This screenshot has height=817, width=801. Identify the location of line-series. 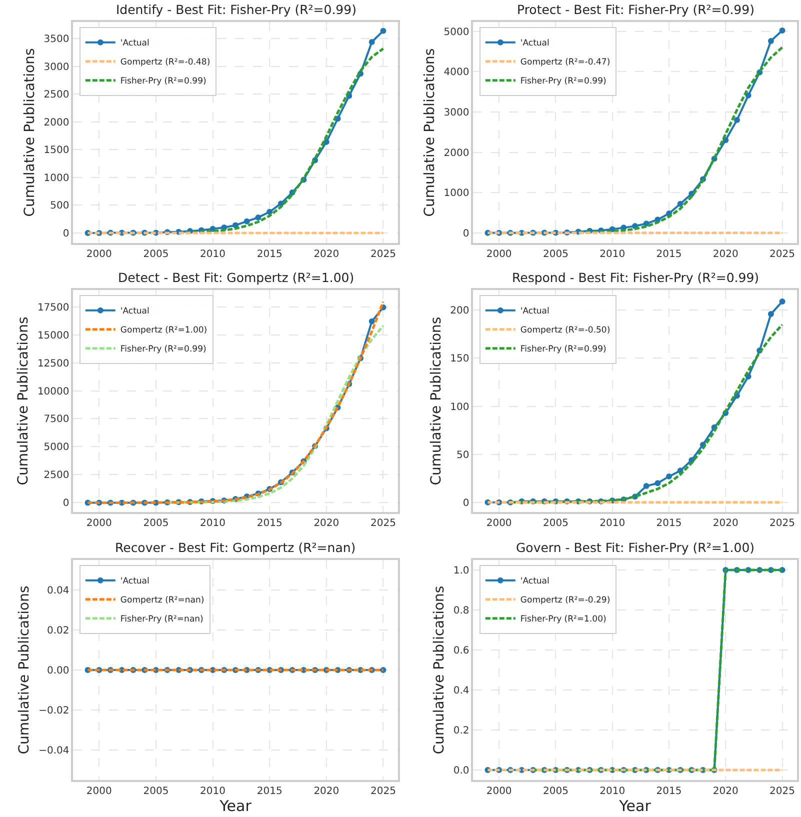
(275, 414).